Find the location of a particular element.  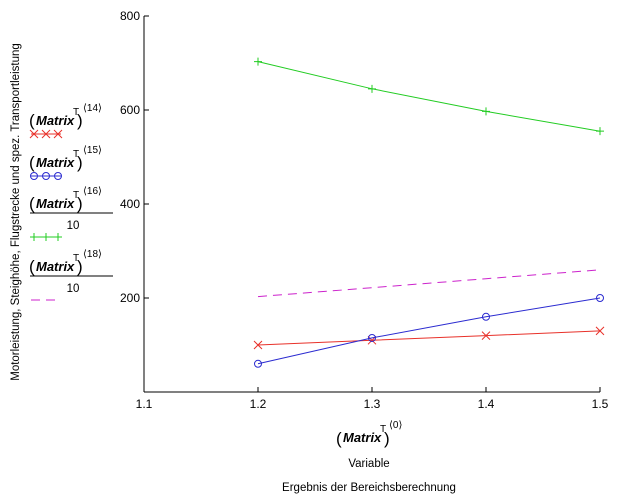

x-tick-label: 1.4 is located at coordinates (486, 404).